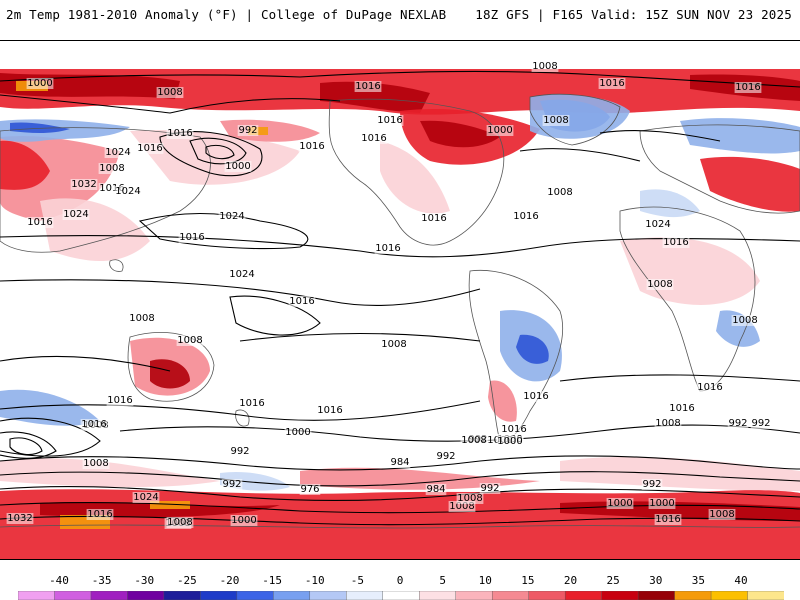 The width and height of the screenshot is (800, 600). Describe the element at coordinates (399, 462) in the screenshot. I see `isobar-label: 984` at that location.